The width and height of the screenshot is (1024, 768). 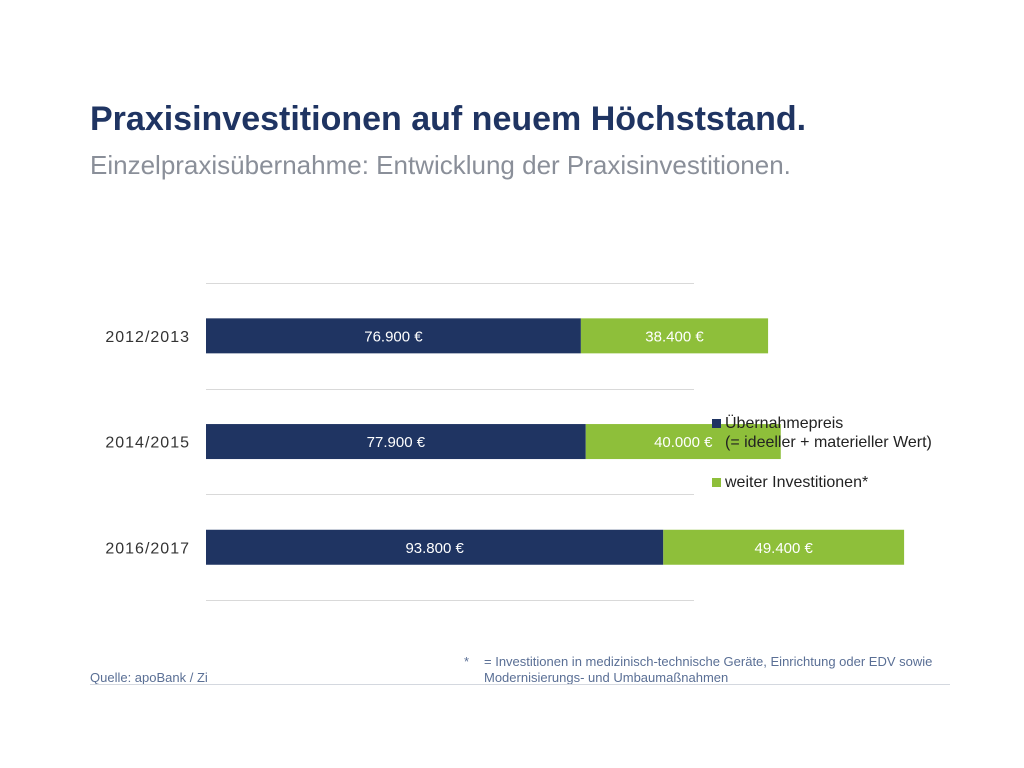 I want to click on bar-value-label: 40.000 €, so click(x=683, y=442).